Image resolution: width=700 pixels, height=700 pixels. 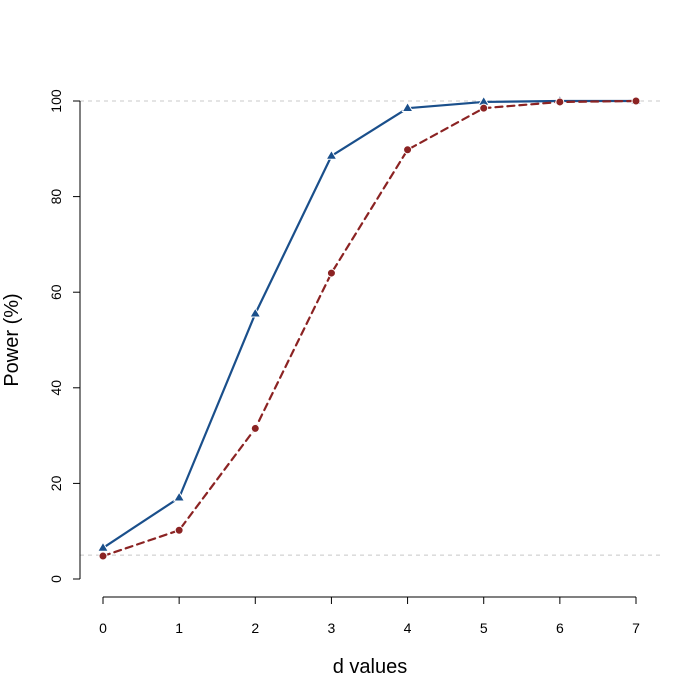 I want to click on y-tick-label-0: 0, so click(x=56, y=579).